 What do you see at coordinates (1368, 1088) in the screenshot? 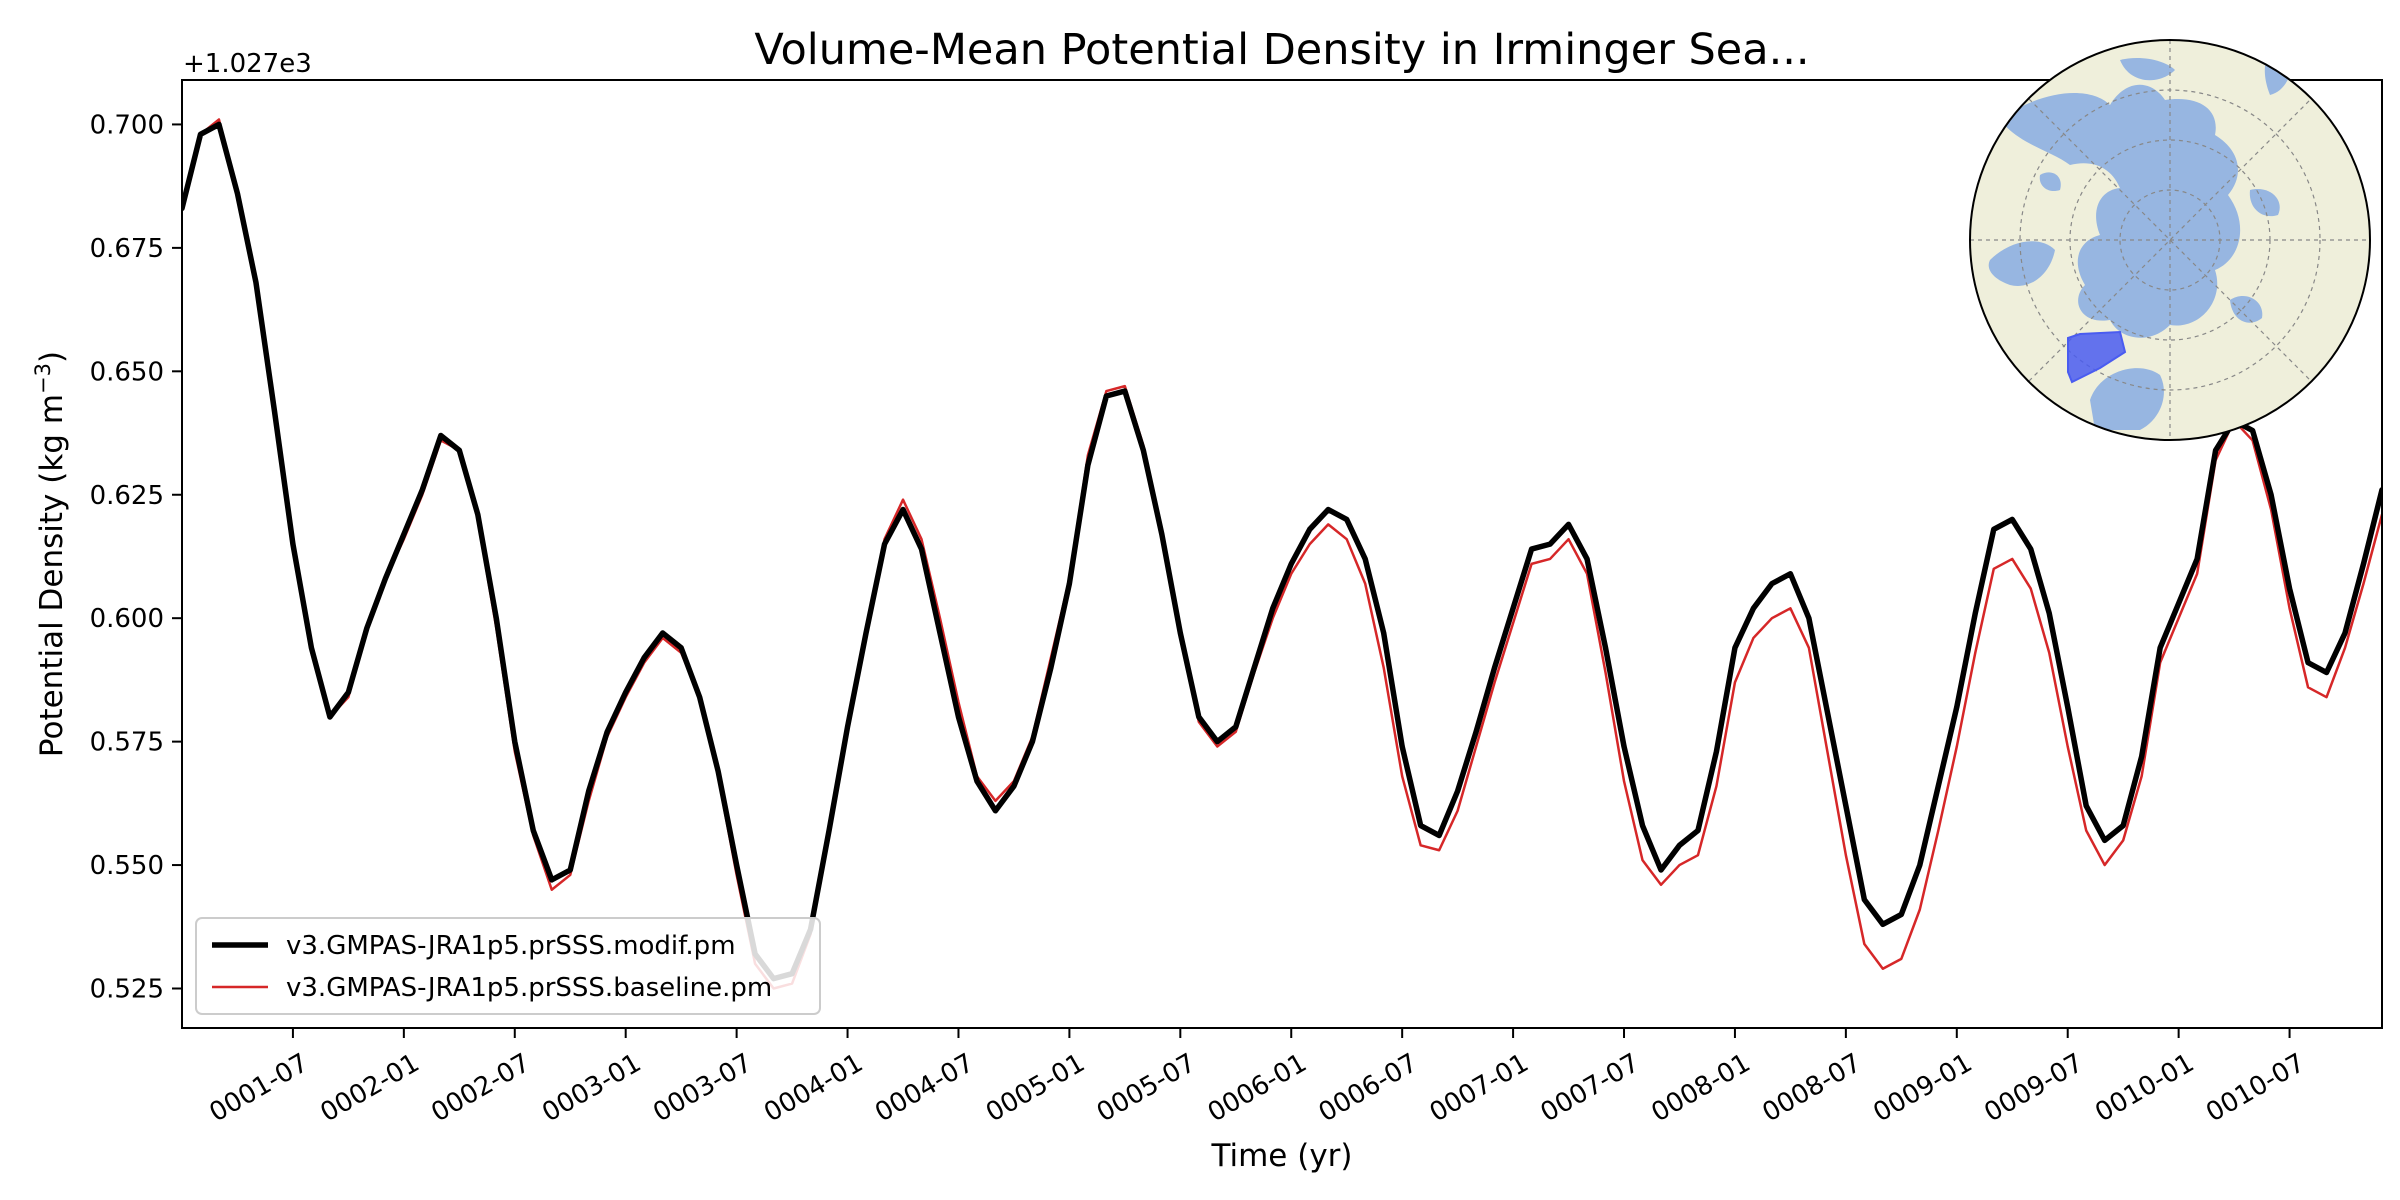
I see `x-tick-label: 0006-07` at bounding box center [1368, 1088].